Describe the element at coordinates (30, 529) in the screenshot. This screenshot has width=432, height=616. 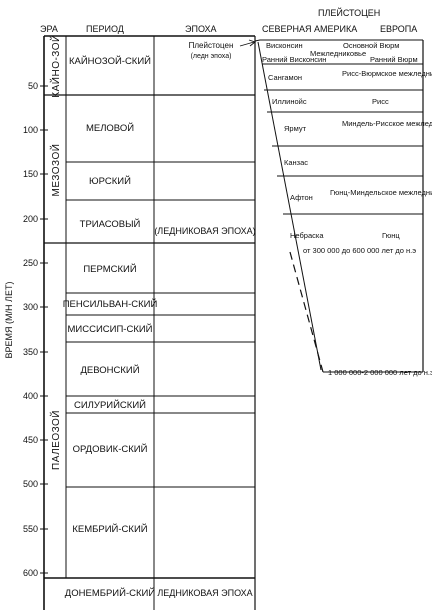
I see `axis-tick-label: 550` at that location.